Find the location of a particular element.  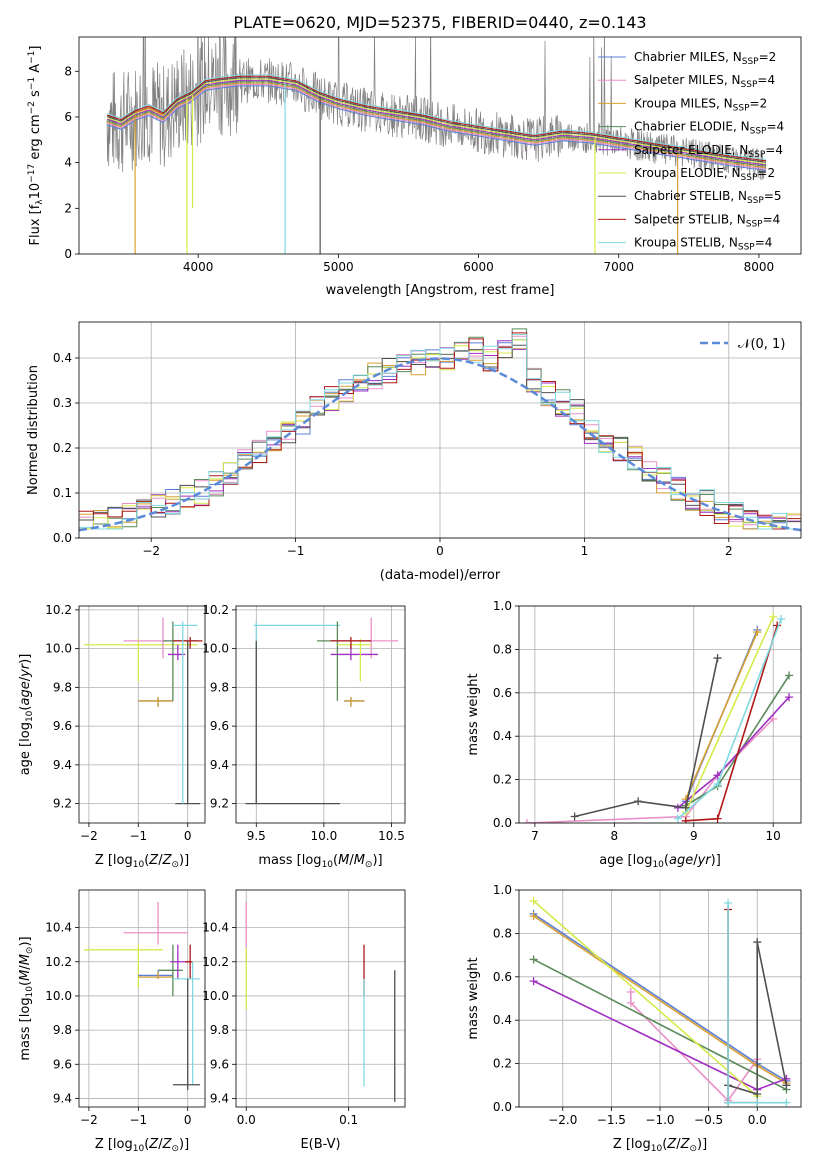

legend-label: Chabrier STELIB, NSSP=5 is located at coordinates (708, 197).